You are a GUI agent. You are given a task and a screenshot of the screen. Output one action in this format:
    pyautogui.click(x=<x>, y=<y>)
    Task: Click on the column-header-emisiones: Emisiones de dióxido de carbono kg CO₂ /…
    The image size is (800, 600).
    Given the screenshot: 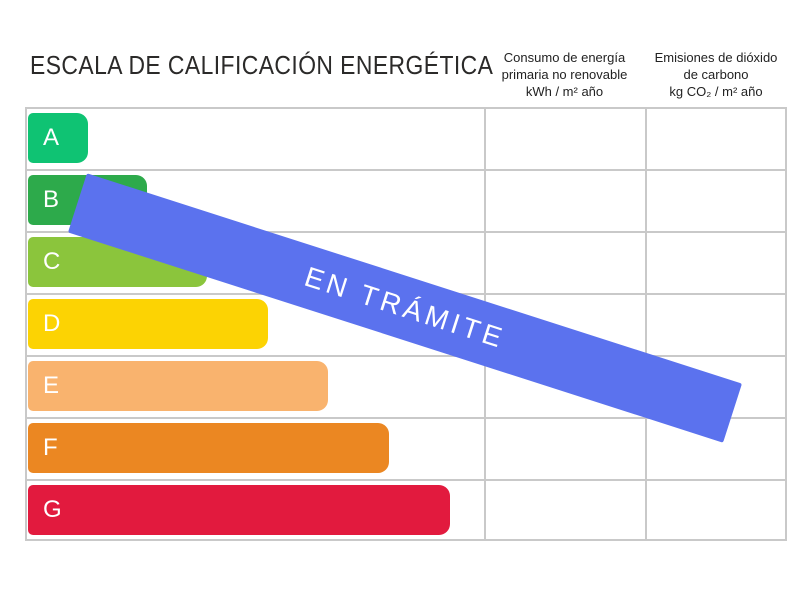 What is the action you would take?
    pyautogui.click(x=716, y=74)
    